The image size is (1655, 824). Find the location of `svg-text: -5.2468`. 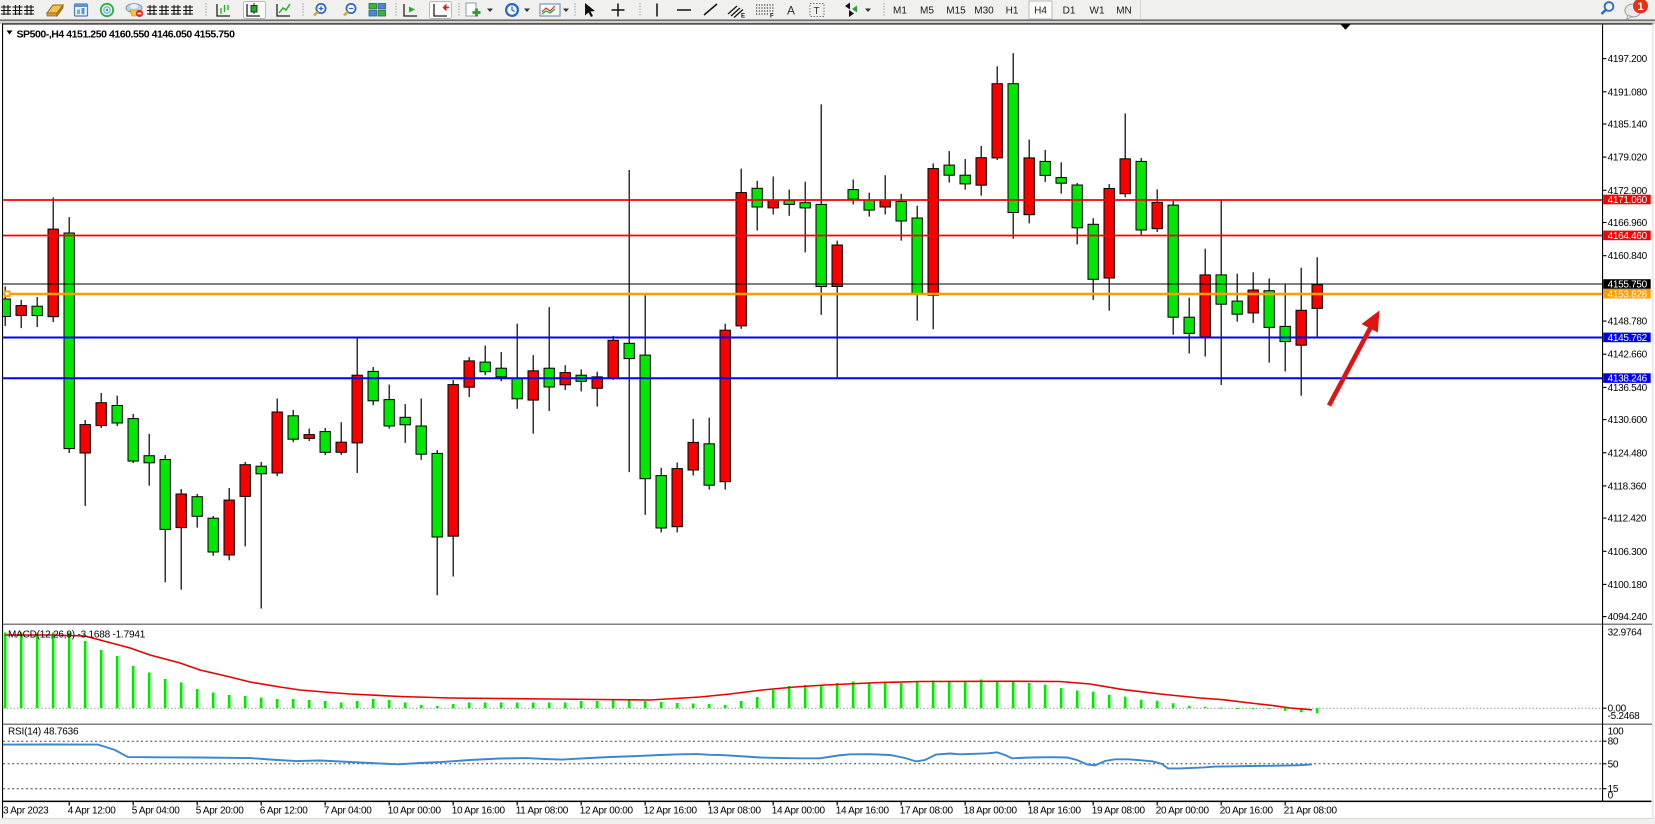

svg-text: -5.2468 is located at coordinates (1624, 716).